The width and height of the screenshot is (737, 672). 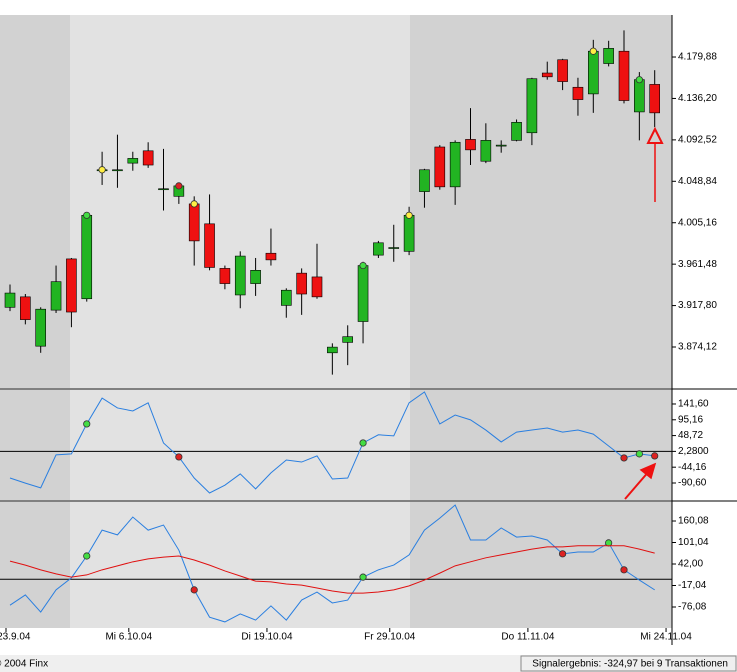 I want to click on y-tick-label: 4.005,16, so click(x=697, y=222).